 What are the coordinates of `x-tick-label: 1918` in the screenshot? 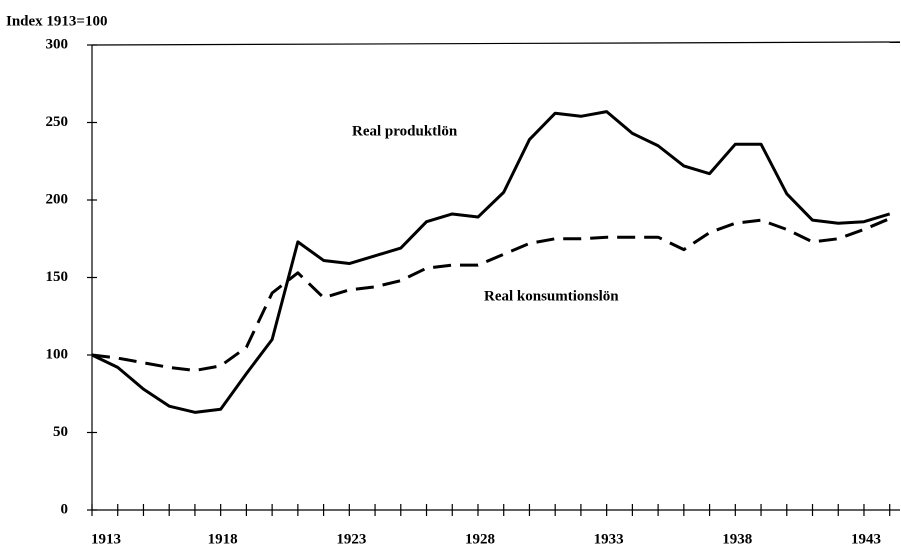 It's located at (223, 539).